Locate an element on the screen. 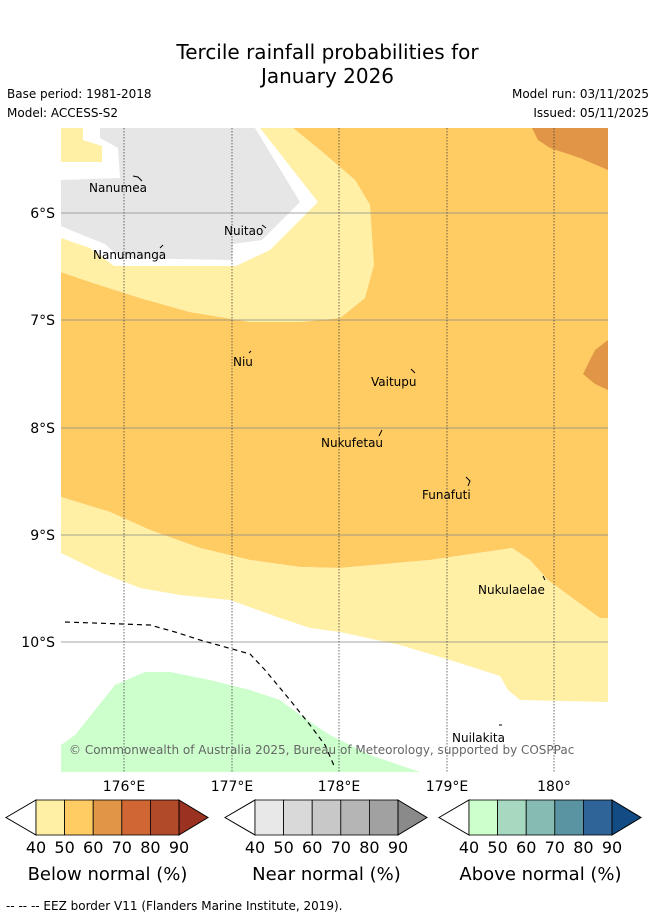 The height and width of the screenshot is (919, 655). lat-label: 10°S is located at coordinates (38, 643).